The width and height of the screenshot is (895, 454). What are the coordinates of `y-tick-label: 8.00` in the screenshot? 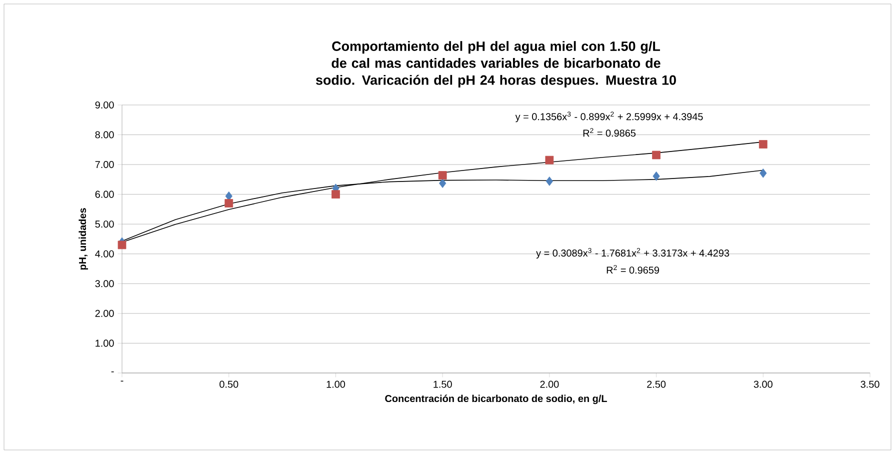 It's located at (104, 134).